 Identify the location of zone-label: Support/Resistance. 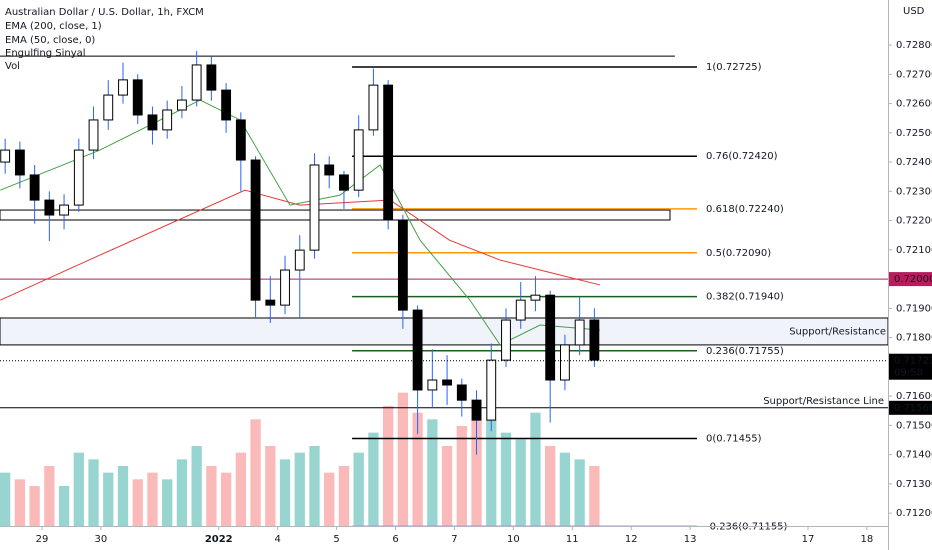
(837, 331).